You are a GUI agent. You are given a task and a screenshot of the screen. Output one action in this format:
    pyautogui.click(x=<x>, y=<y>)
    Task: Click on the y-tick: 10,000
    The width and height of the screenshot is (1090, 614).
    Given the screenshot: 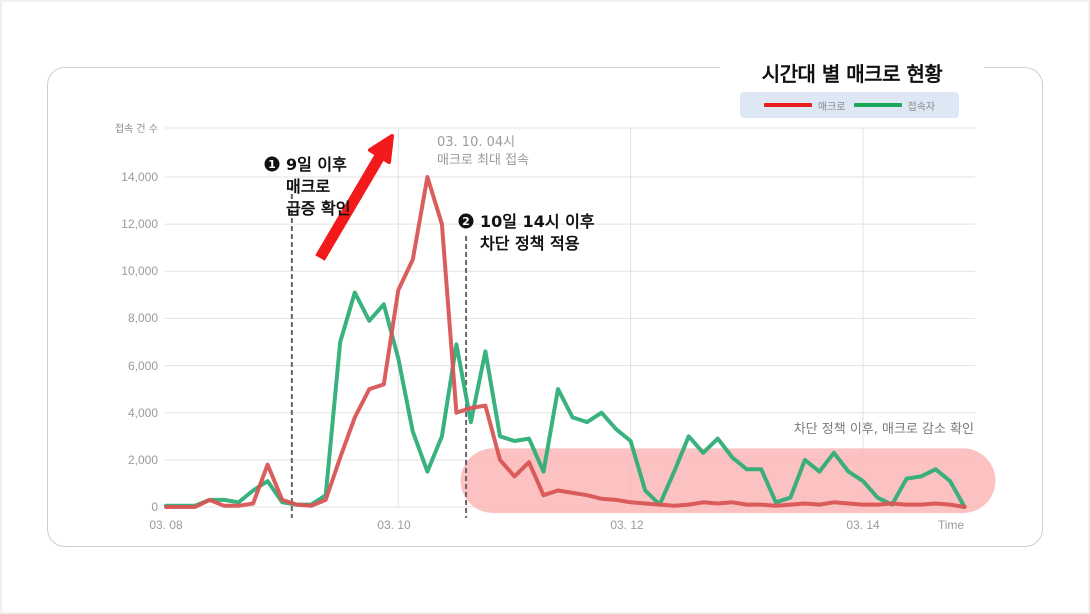 What is the action you would take?
    pyautogui.click(x=139, y=271)
    